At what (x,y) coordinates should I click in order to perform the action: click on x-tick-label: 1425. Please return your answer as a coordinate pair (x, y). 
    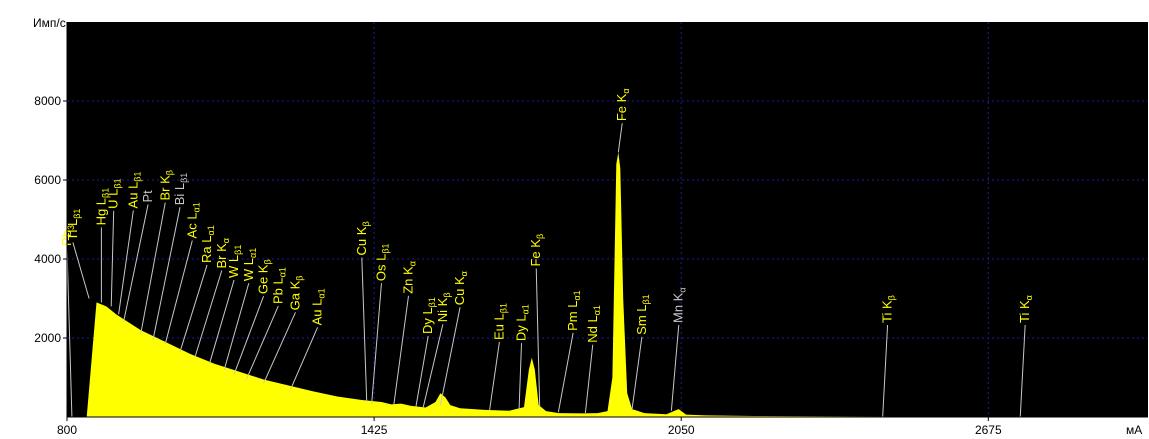
    Looking at the image, I should click on (374, 430).